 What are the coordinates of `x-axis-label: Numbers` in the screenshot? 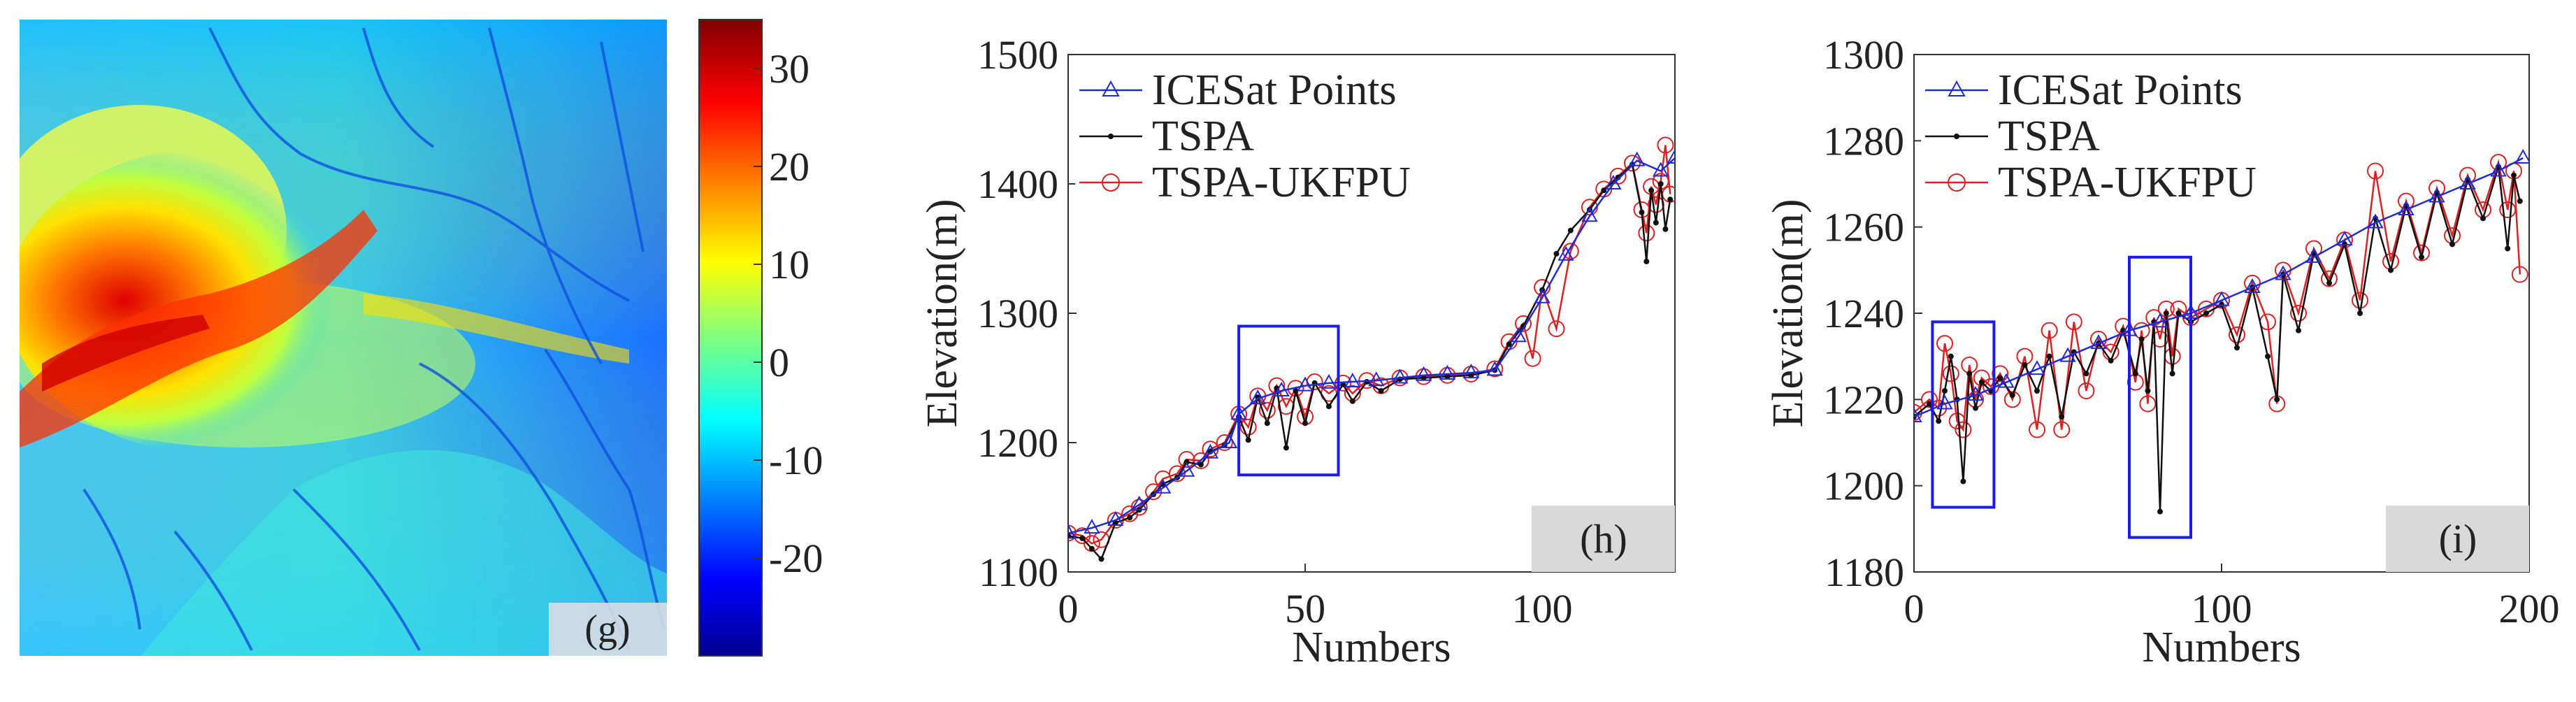 It's located at (1371, 647).